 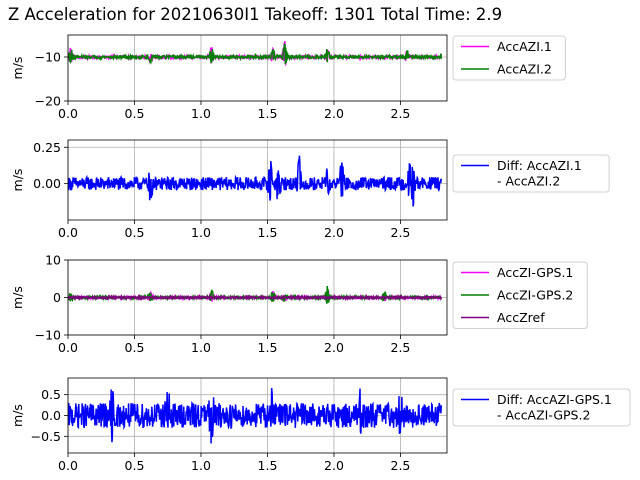 I want to click on legend-label: - AccAZI-GPS.2, so click(x=543, y=415).